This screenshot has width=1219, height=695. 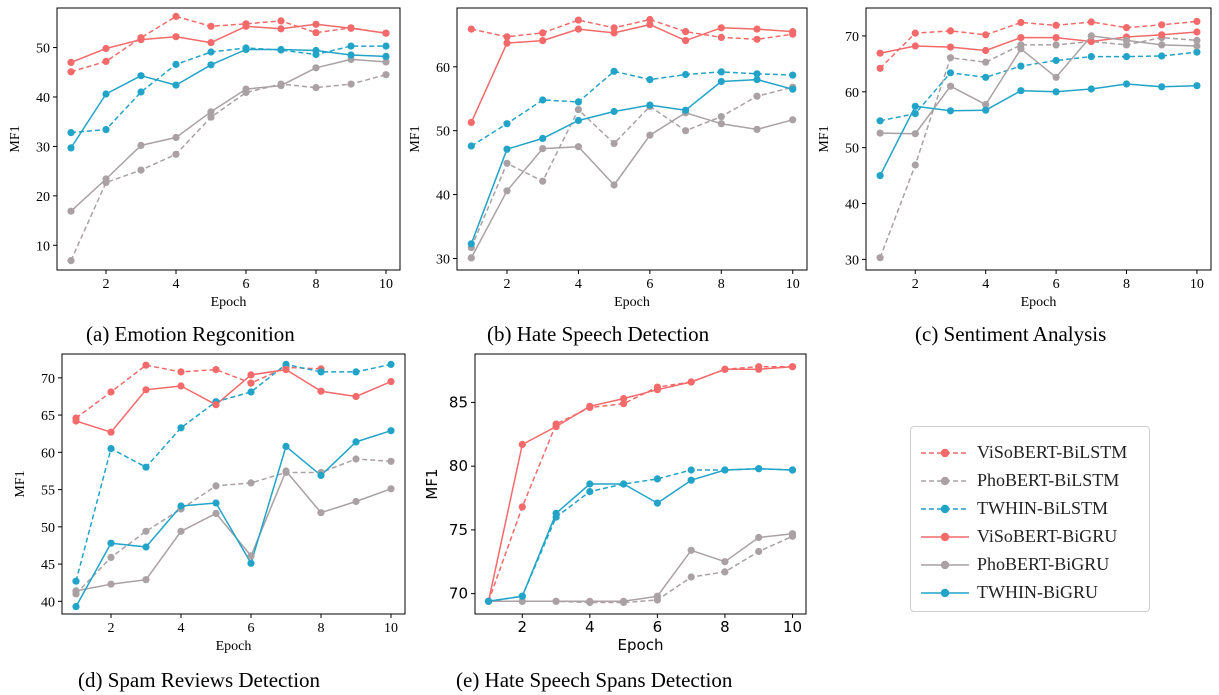 I want to click on x-tick-label: 2, so click(x=106, y=284).